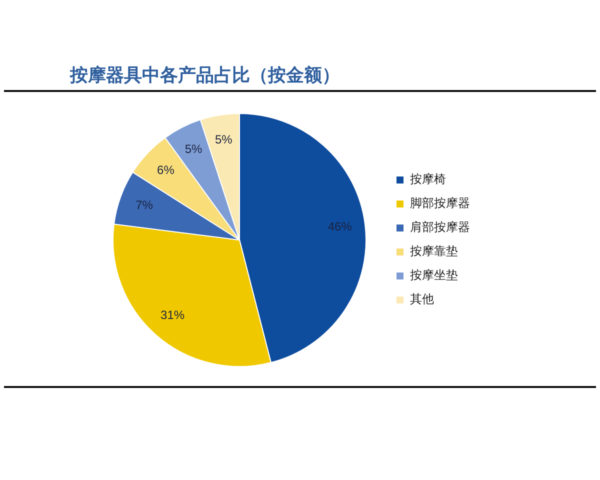 The image size is (600, 480). What do you see at coordinates (434, 251) in the screenshot?
I see `legend-label: 按摩靠垫` at bounding box center [434, 251].